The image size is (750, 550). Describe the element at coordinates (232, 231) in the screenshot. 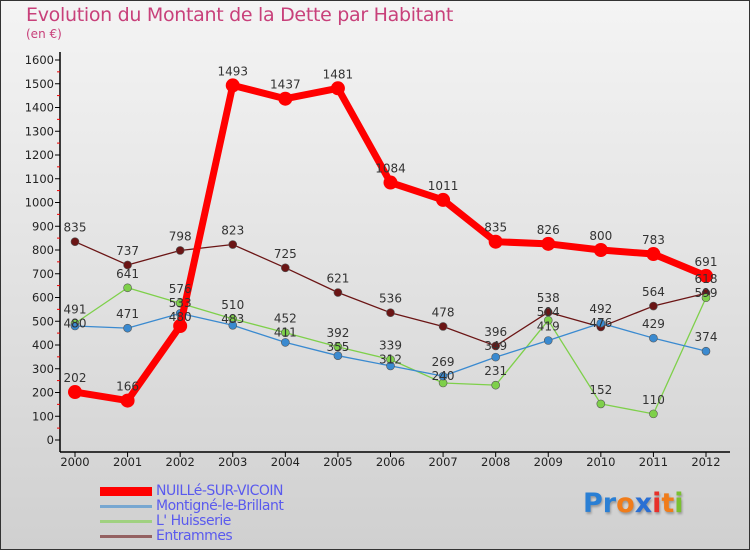

I see `data-label: 823` at that location.